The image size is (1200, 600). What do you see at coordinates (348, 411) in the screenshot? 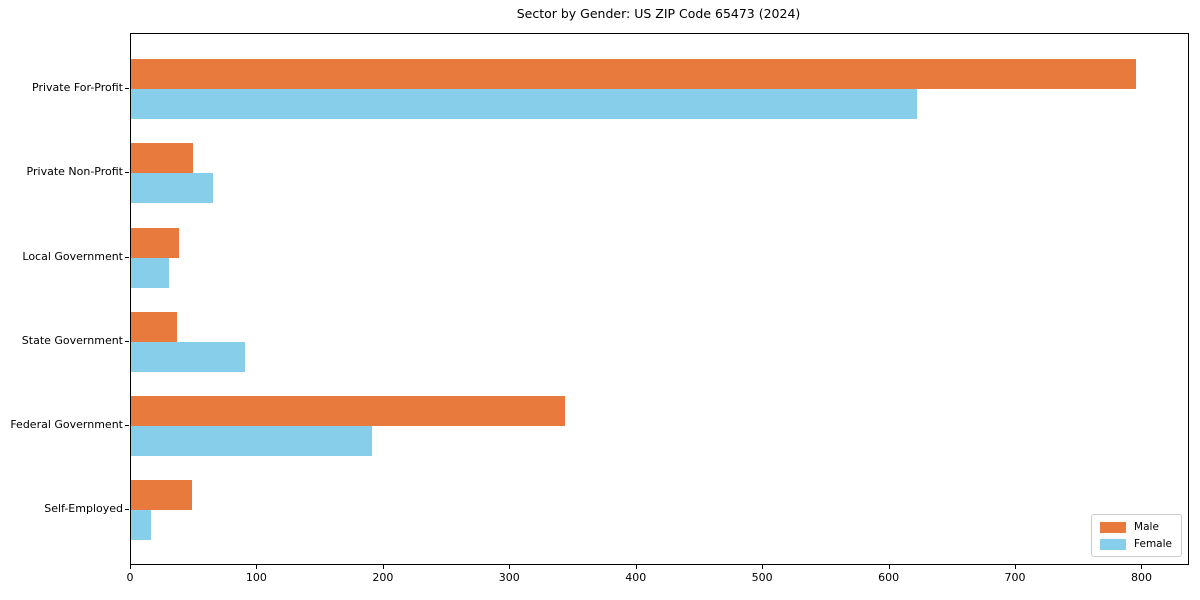
I see `bar-male-federal-government` at bounding box center [348, 411].